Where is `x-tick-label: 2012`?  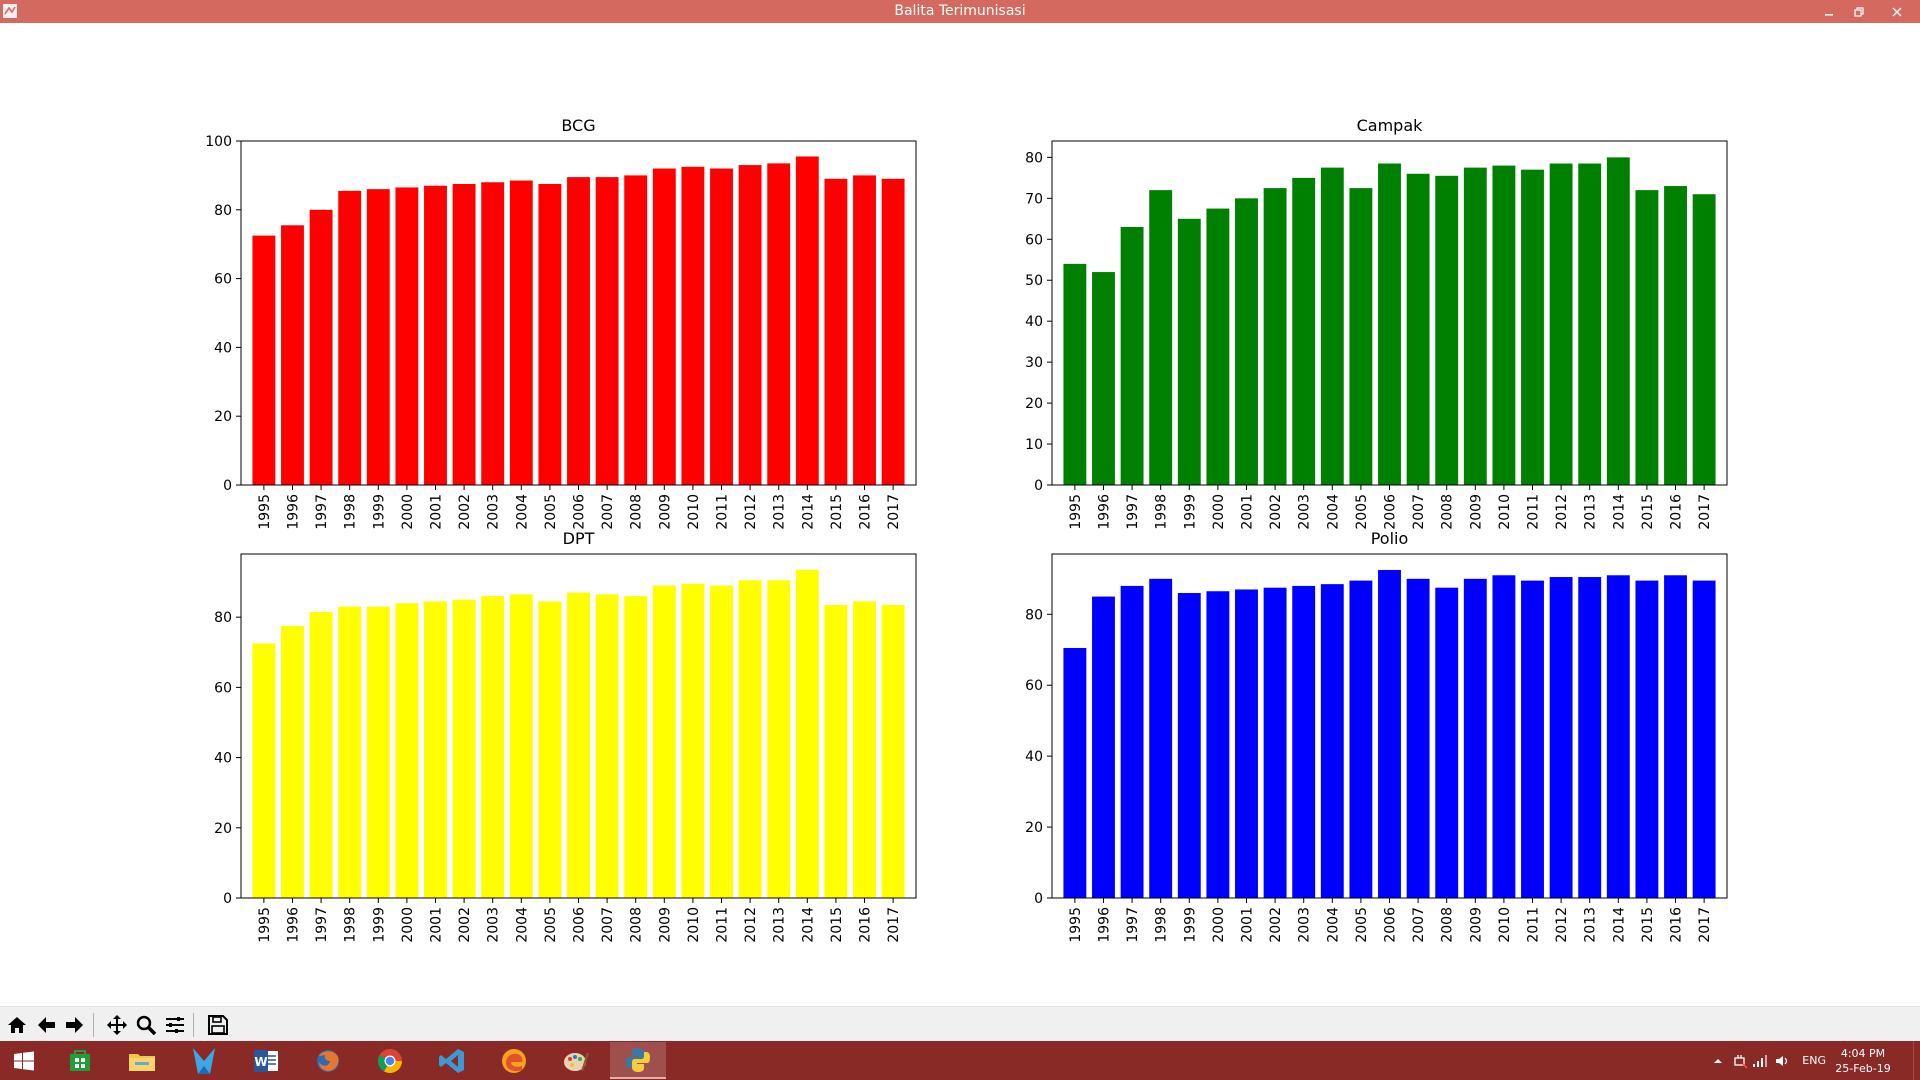
x-tick-label: 2012 is located at coordinates (1562, 925).